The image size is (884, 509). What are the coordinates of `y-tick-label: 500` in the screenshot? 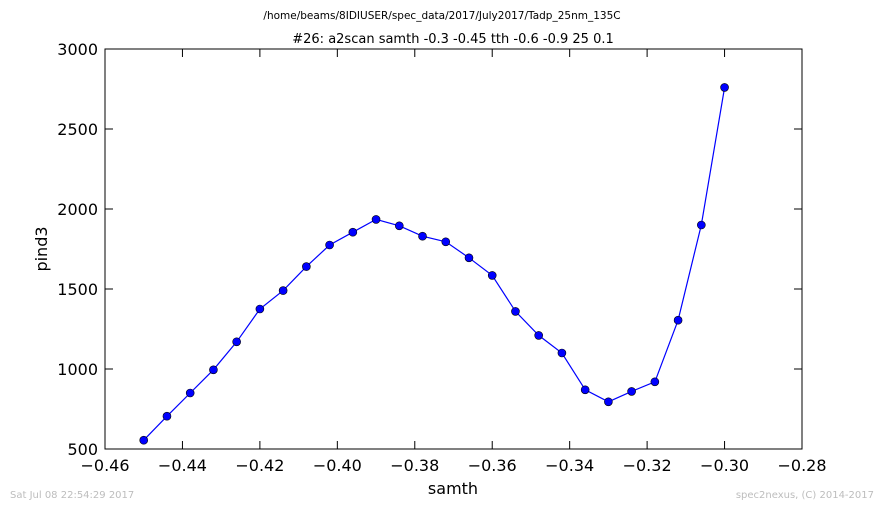 It's located at (82, 449).